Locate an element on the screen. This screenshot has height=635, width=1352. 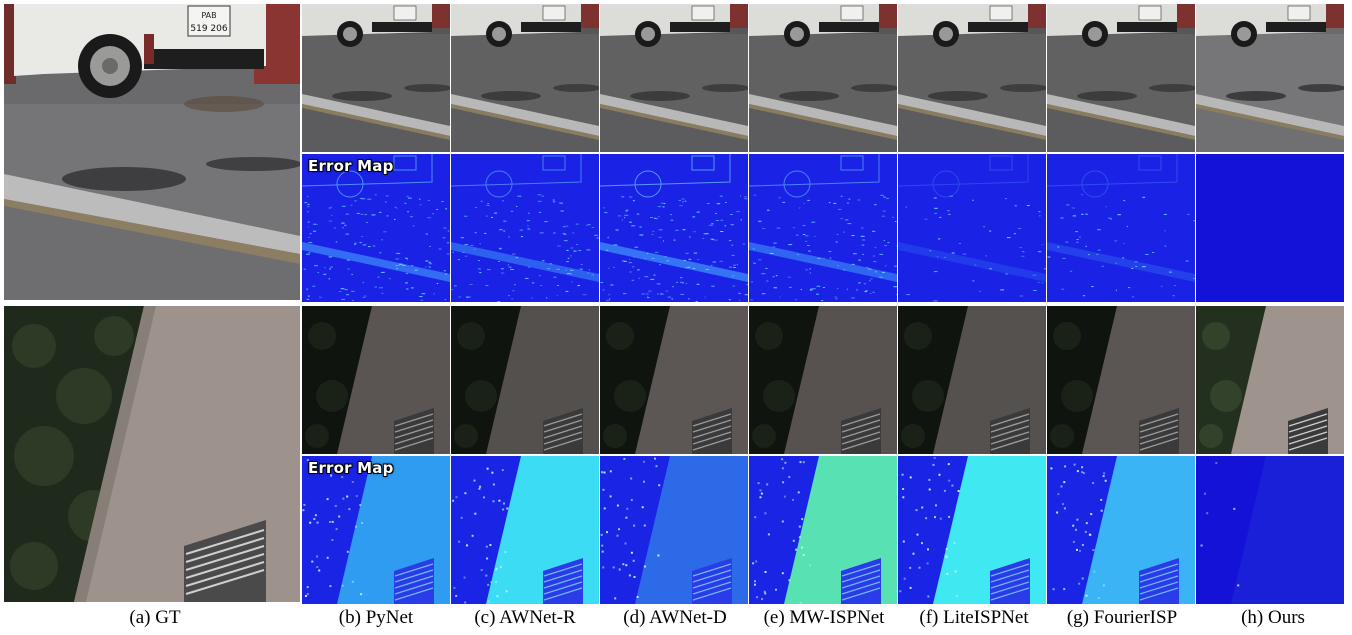
caption-ours: (h) Ours is located at coordinates (1273, 617).